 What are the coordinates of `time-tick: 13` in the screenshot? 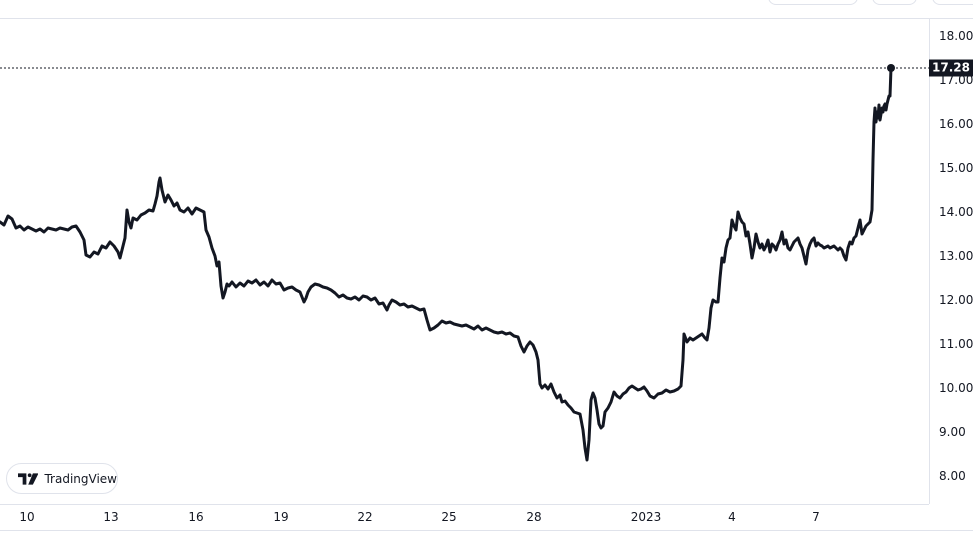 It's located at (111, 517).